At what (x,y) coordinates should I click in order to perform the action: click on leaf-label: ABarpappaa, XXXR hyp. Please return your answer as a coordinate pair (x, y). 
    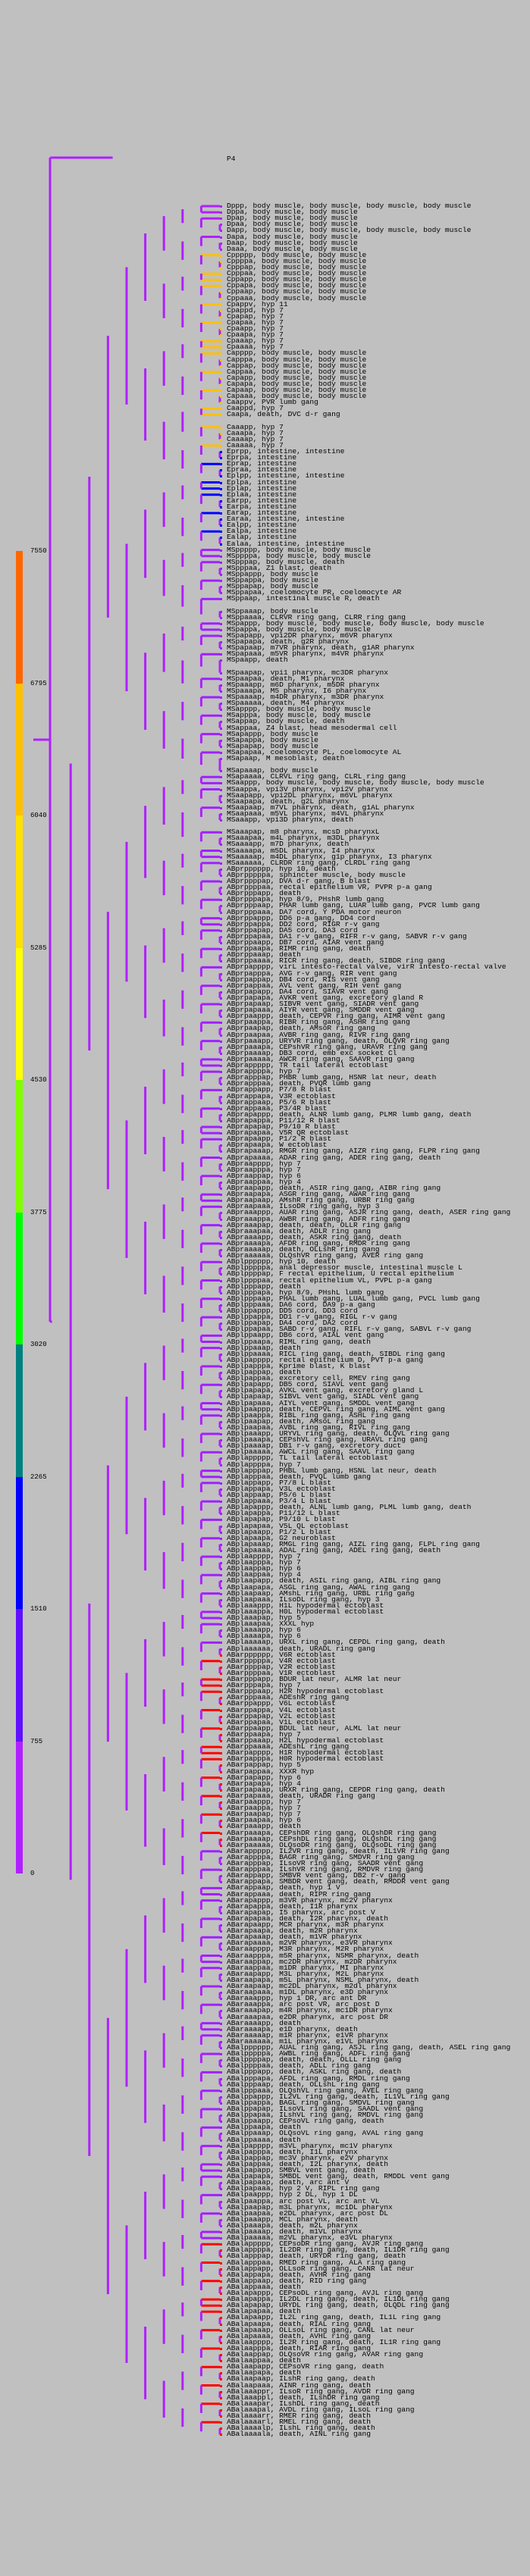
    Looking at the image, I should click on (267, 1771).